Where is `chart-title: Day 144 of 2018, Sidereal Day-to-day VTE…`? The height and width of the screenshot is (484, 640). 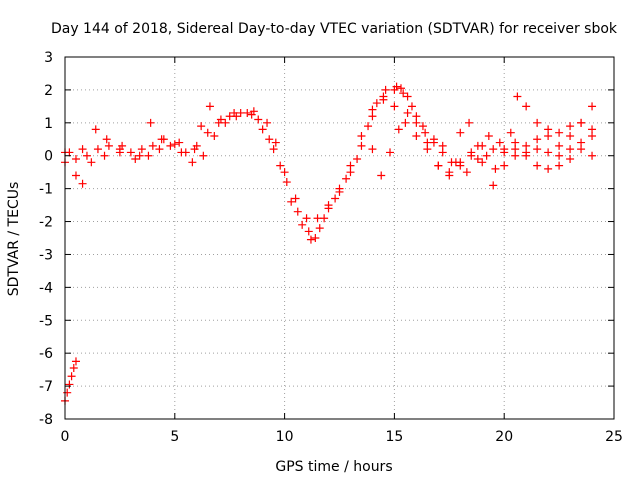
chart-title: Day 144 of 2018, Sidereal Day-to-day VTE… is located at coordinates (334, 29).